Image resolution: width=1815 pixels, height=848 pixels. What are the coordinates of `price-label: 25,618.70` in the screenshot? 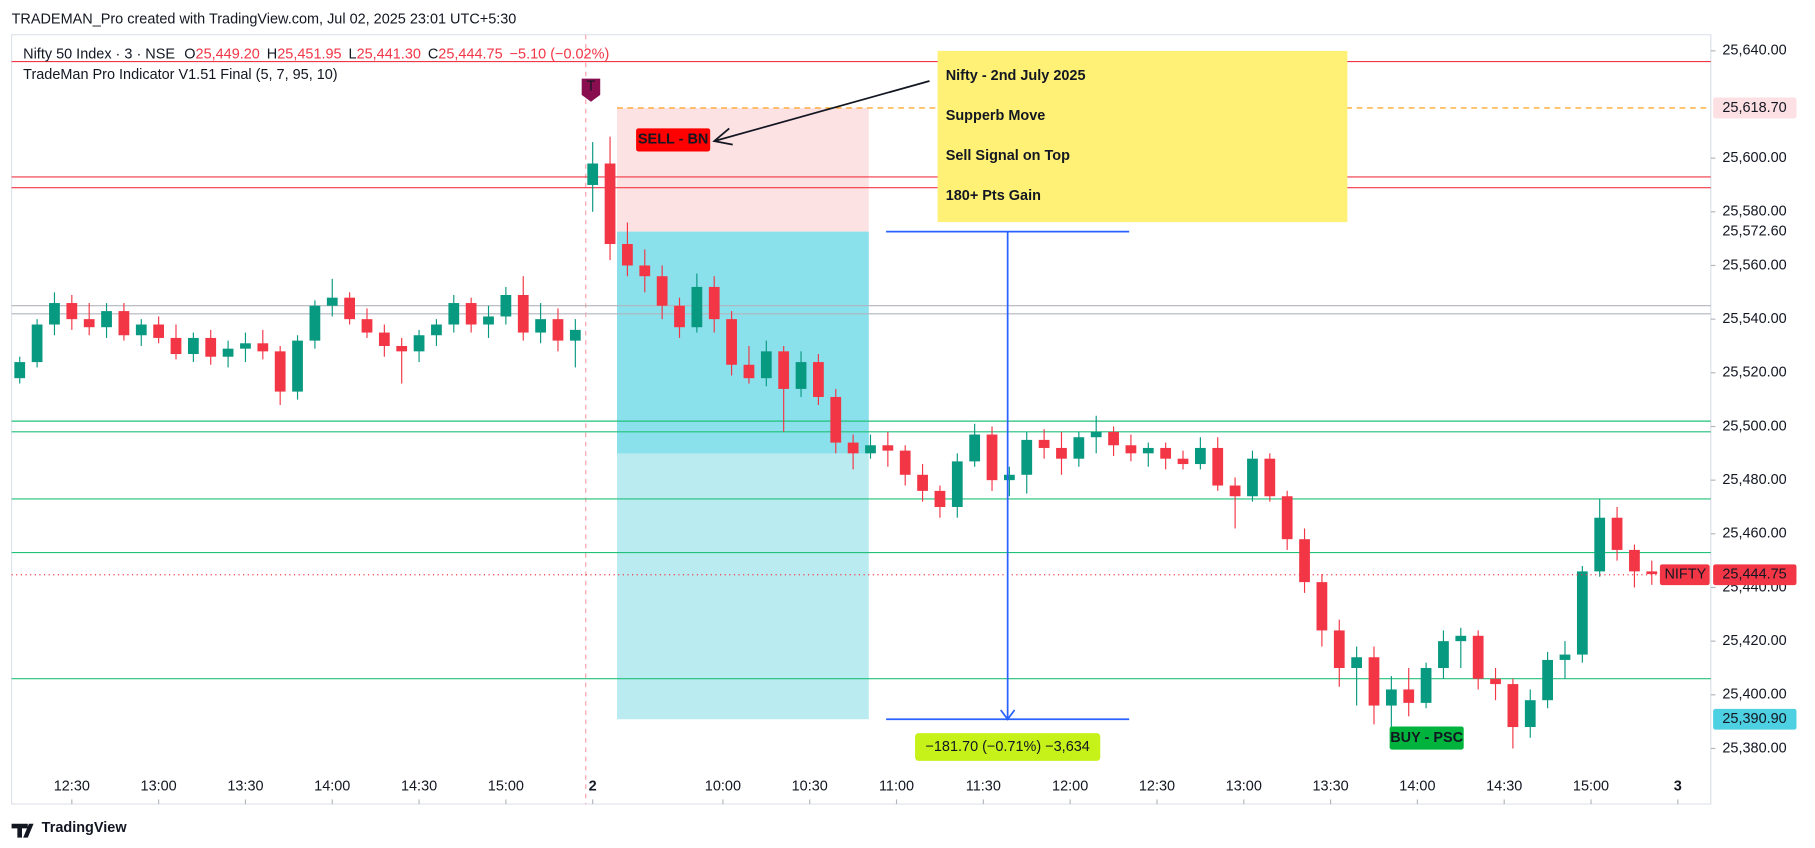 It's located at (1754, 108).